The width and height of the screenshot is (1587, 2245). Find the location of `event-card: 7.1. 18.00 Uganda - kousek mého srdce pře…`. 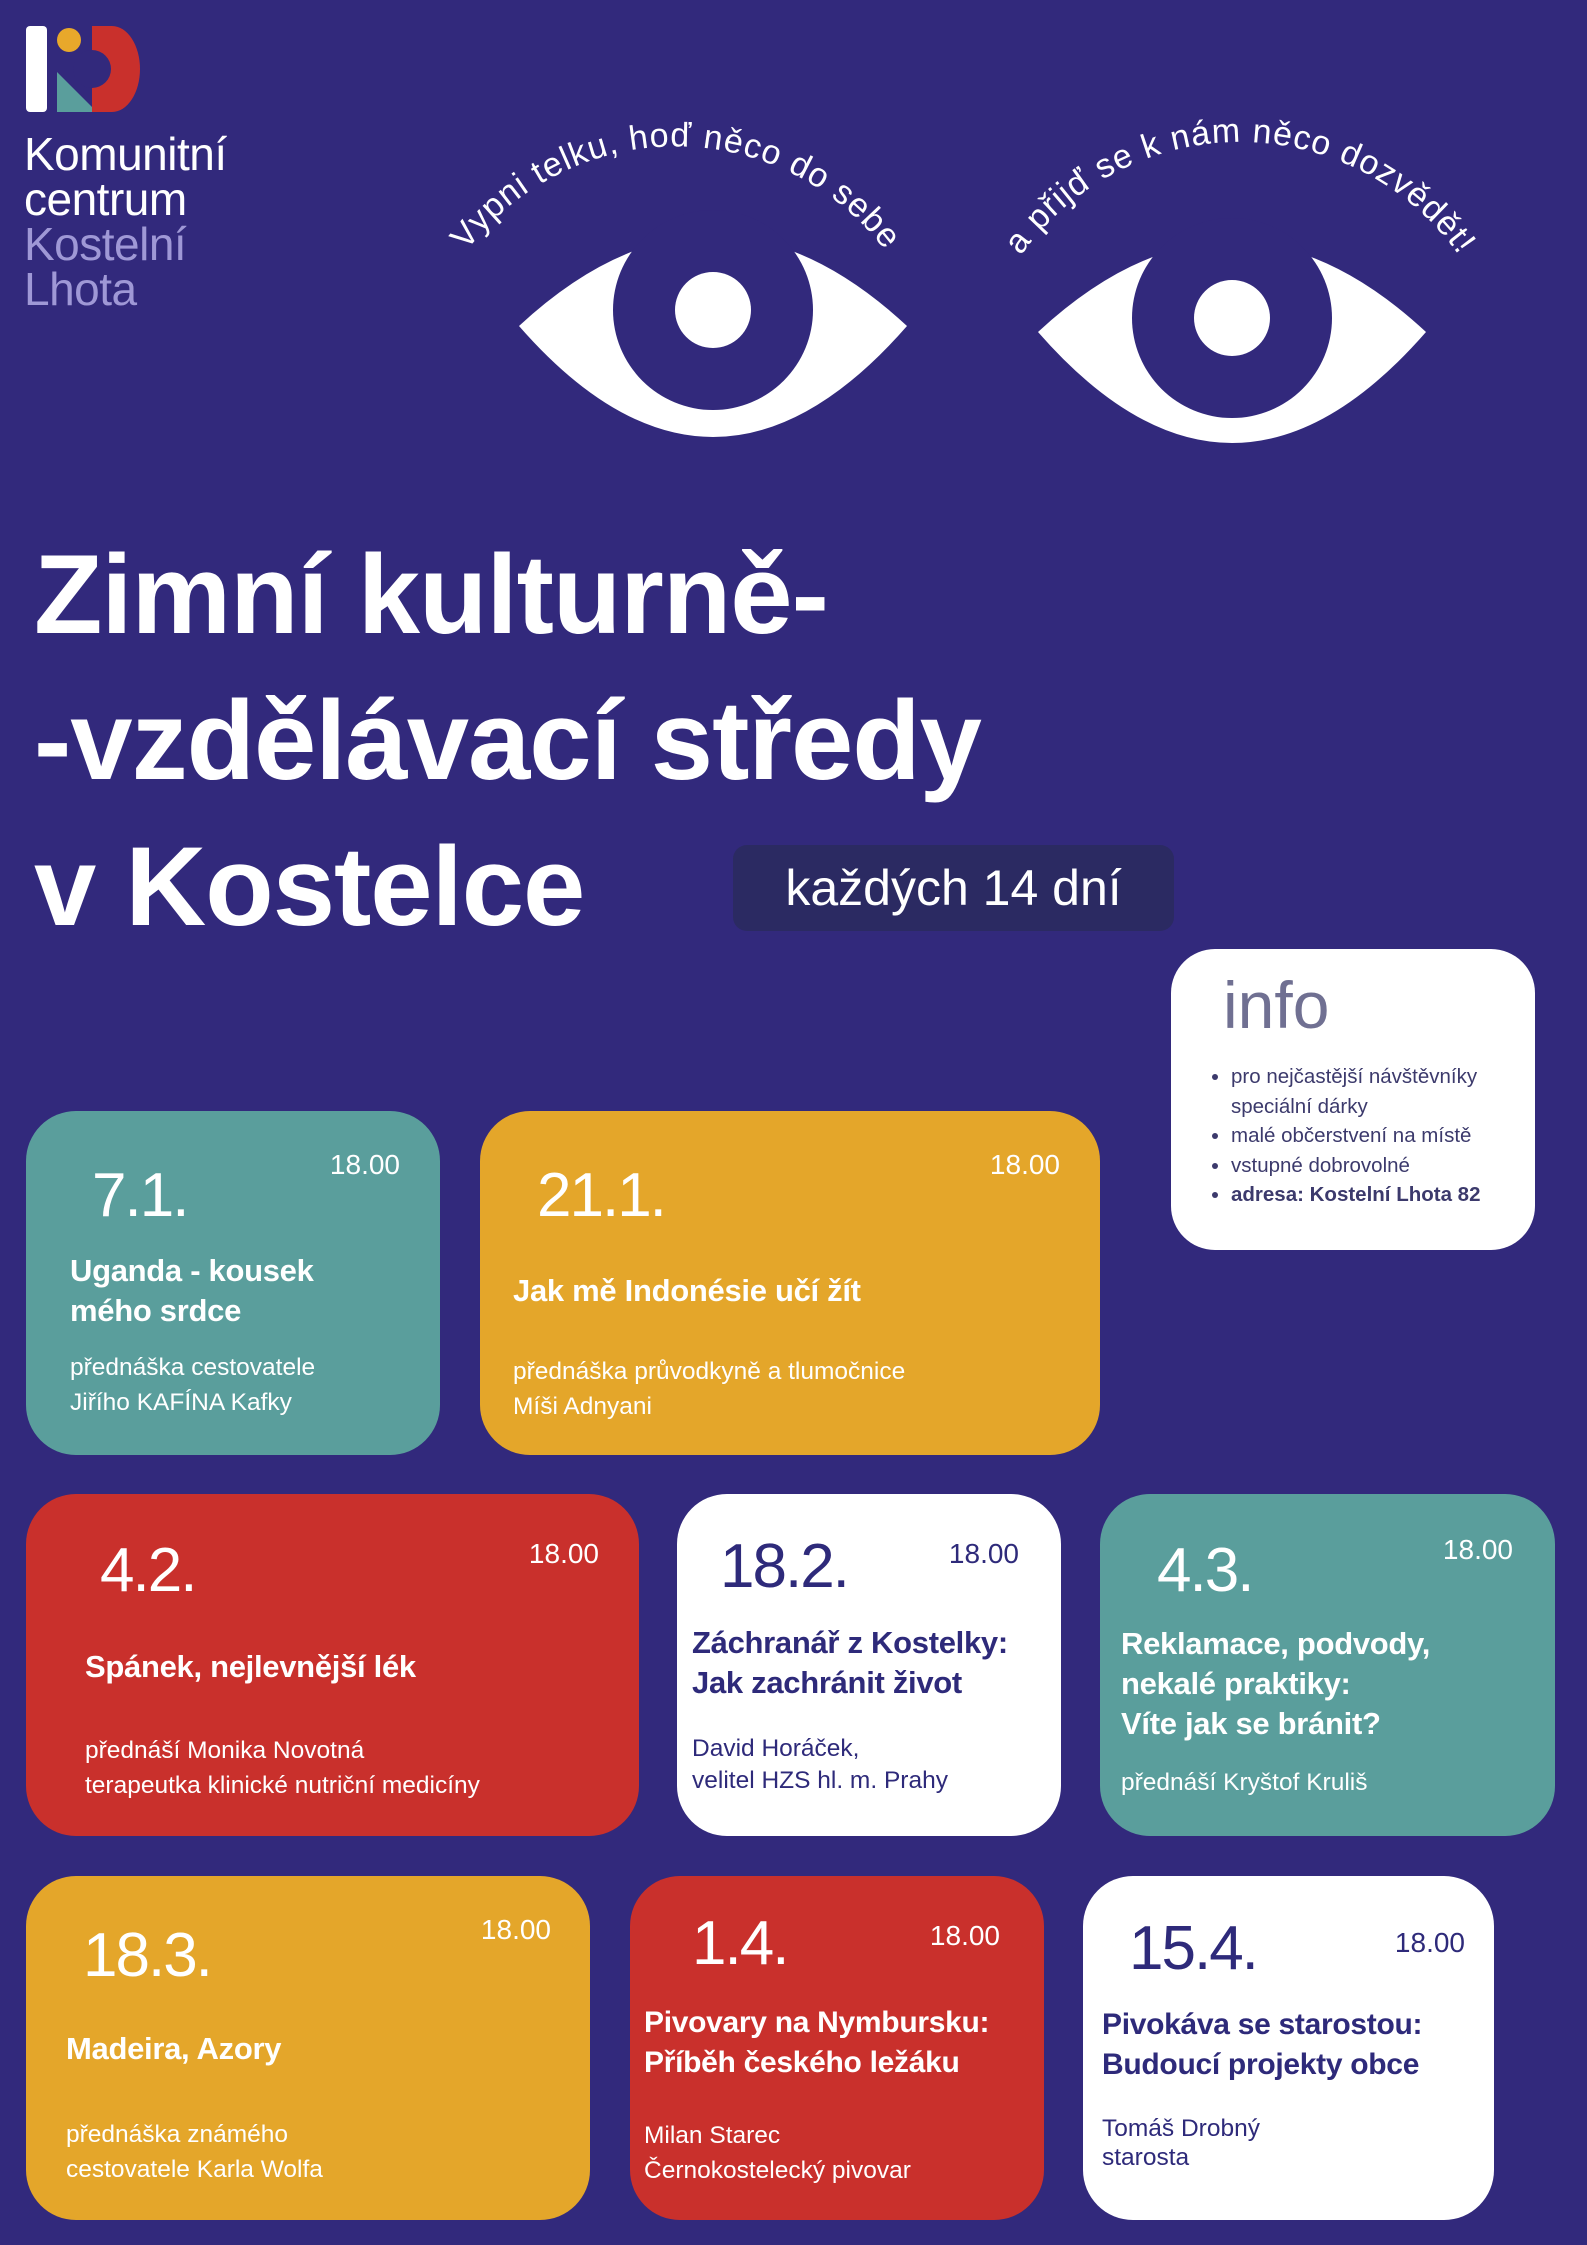

event-card: 7.1. 18.00 Uganda - kousek mého srdce pře… is located at coordinates (233, 1283).